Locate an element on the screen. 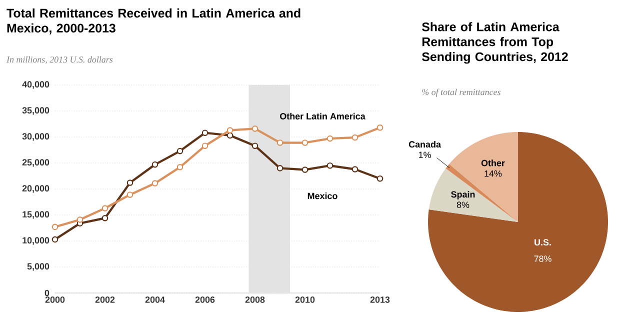 The width and height of the screenshot is (640, 320). x-tick-label: 2006 is located at coordinates (205, 299).